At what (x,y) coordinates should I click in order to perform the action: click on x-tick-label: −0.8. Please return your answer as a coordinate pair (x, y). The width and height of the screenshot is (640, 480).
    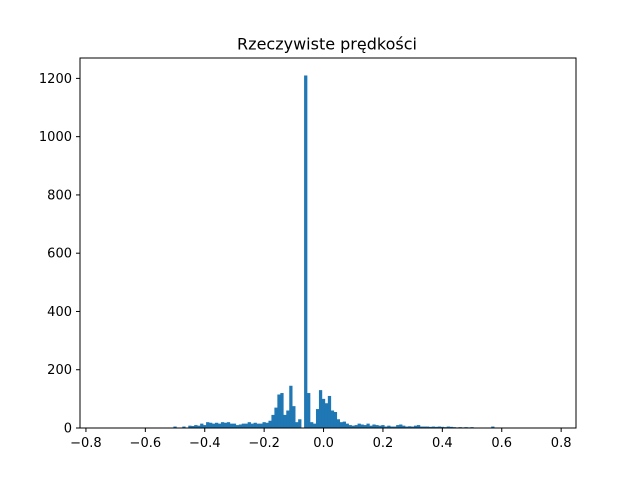
    Looking at the image, I should click on (86, 443).